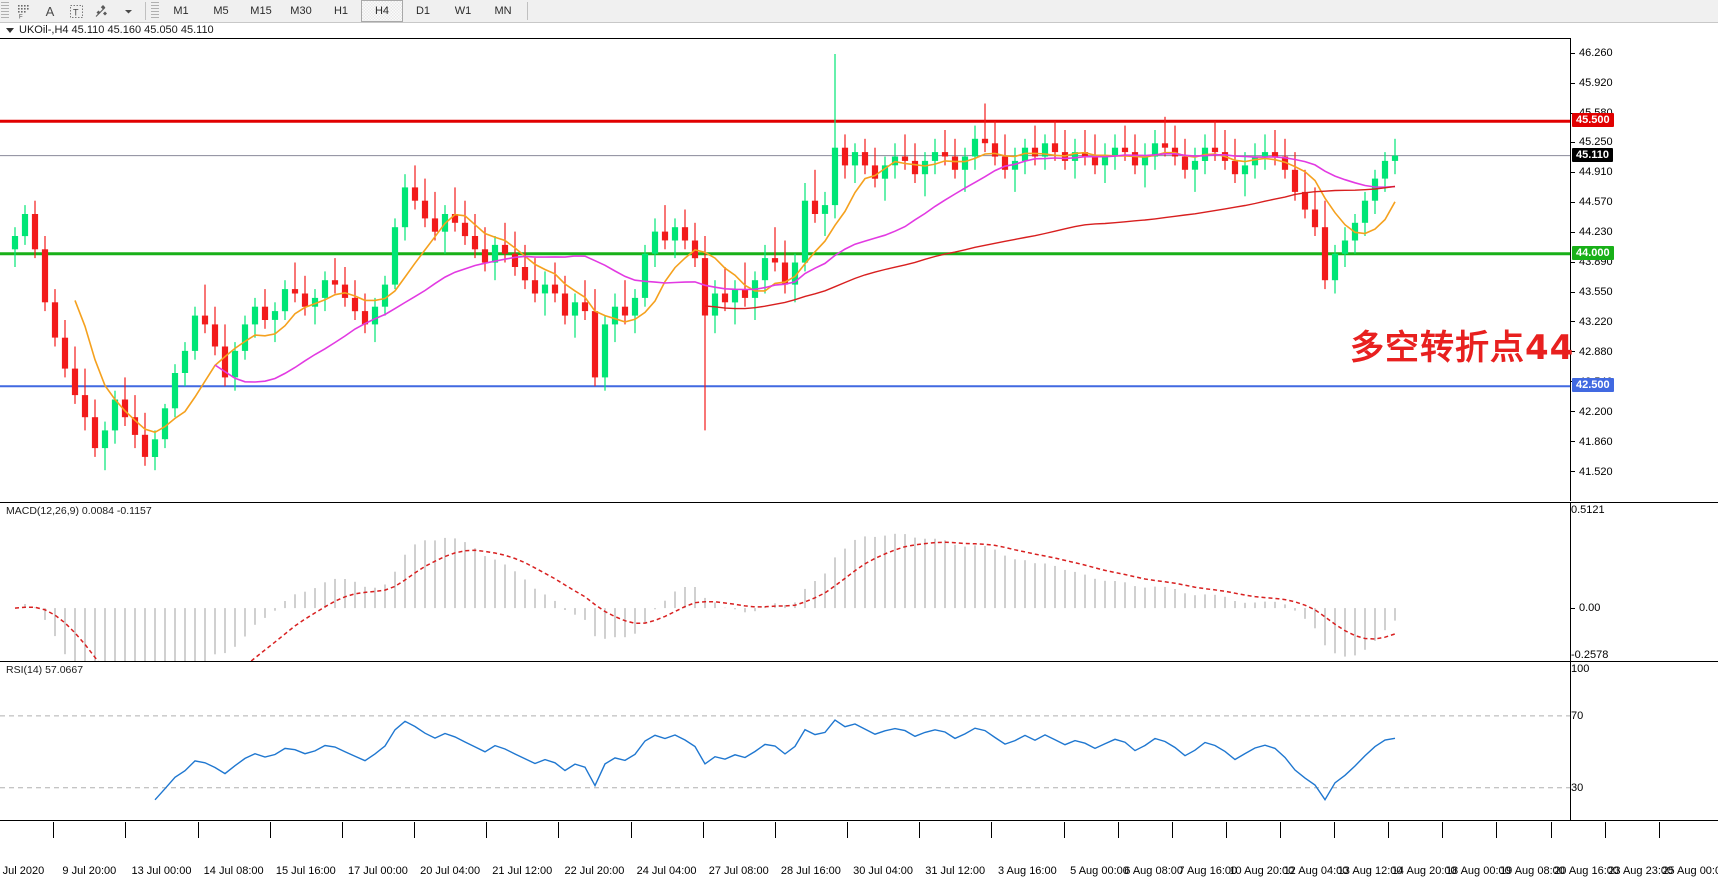 This screenshot has width=1718, height=894. Describe the element at coordinates (1027, 871) in the screenshot. I see `time-axis-label: 3 Aug 16:00` at that location.